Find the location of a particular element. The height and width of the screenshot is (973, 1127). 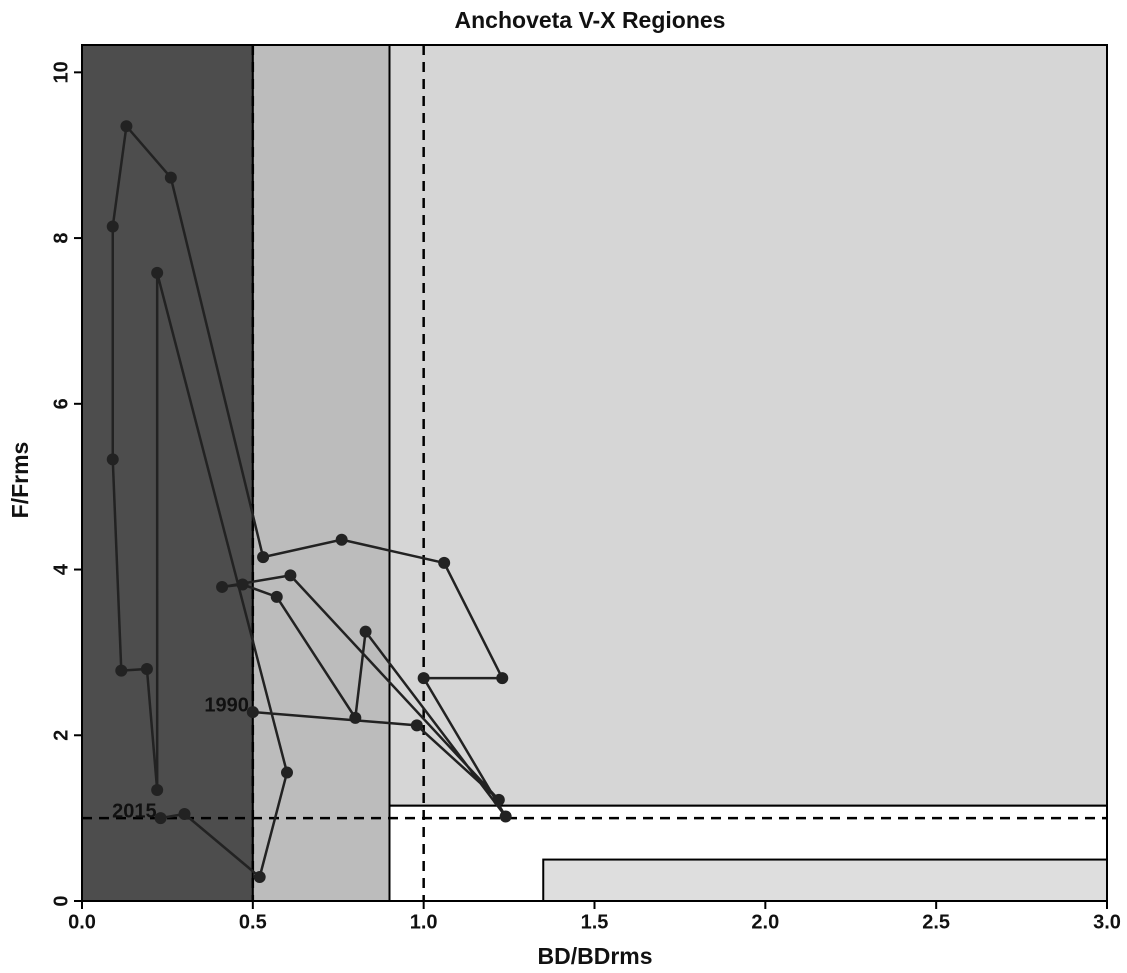

y-tick-label: 4 is located at coordinates (61, 569).